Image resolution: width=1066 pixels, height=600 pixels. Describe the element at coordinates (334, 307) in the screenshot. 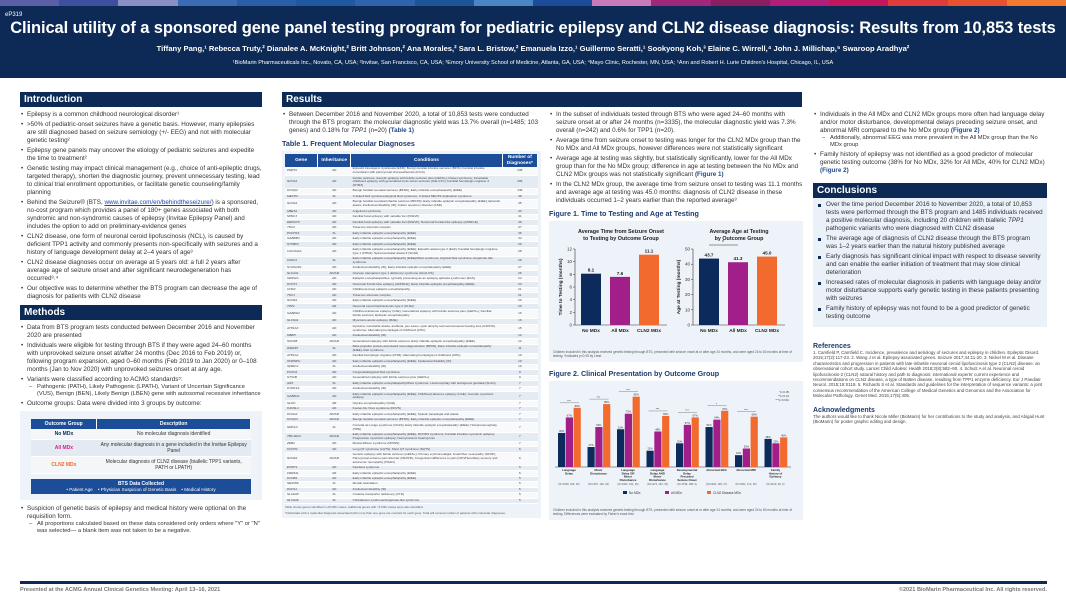

I see `cell-inheritance: AR` at that location.